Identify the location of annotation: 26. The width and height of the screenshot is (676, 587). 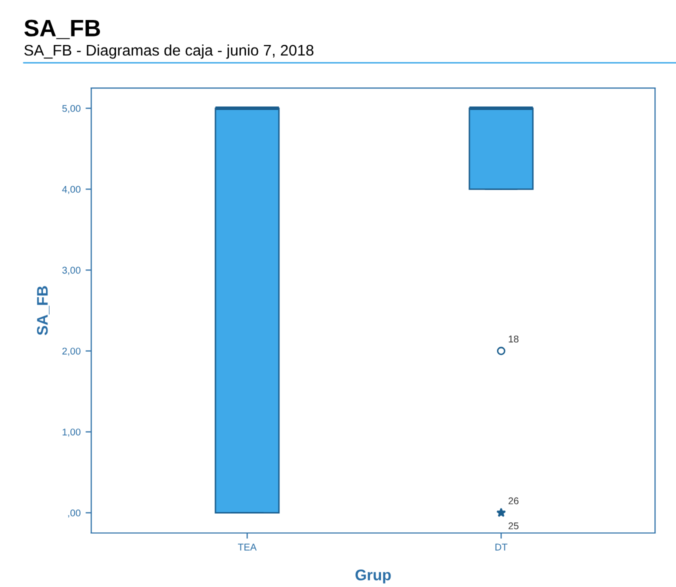
(513, 500).